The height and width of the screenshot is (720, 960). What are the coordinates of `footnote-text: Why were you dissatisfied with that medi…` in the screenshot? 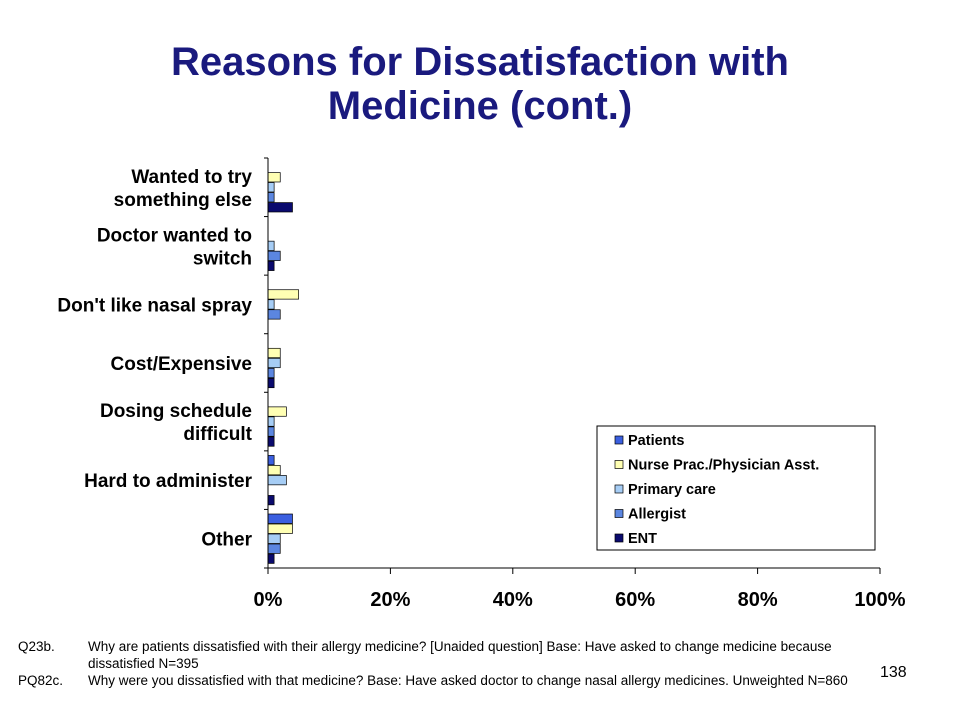 It's located at (468, 680).